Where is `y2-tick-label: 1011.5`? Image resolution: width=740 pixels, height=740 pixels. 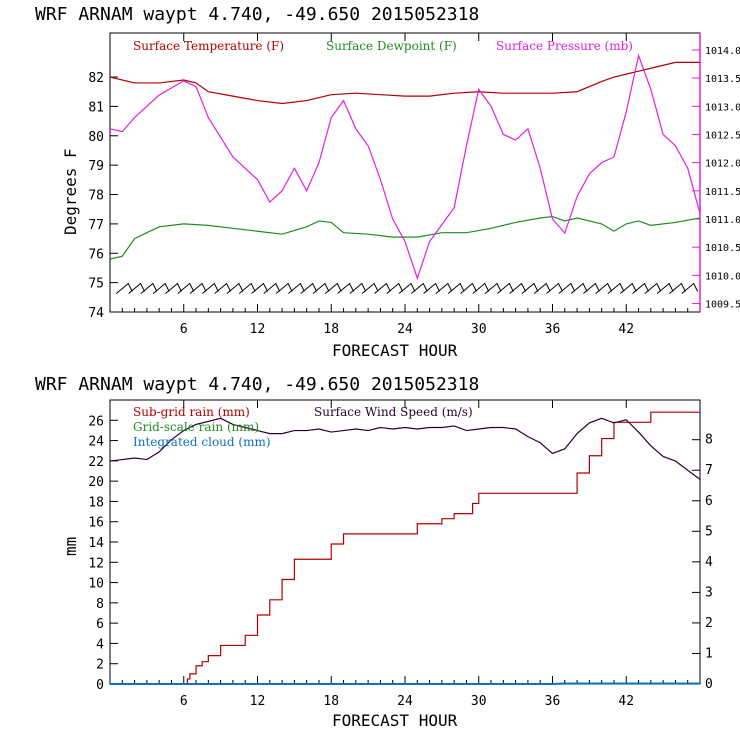 y2-tick-label: 1011.5 is located at coordinates (722, 192).